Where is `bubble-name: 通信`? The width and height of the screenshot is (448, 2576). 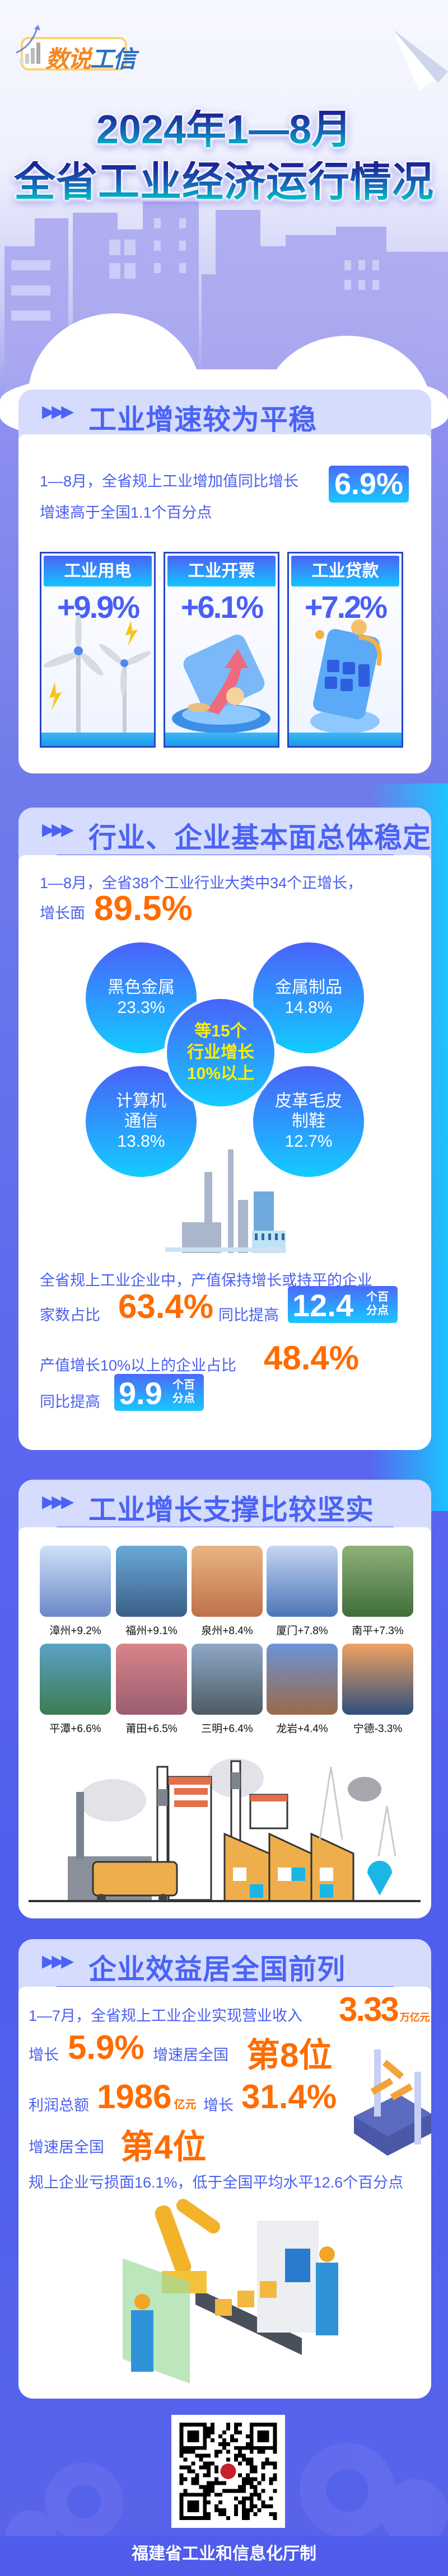 bubble-name: 通信 is located at coordinates (141, 1121).